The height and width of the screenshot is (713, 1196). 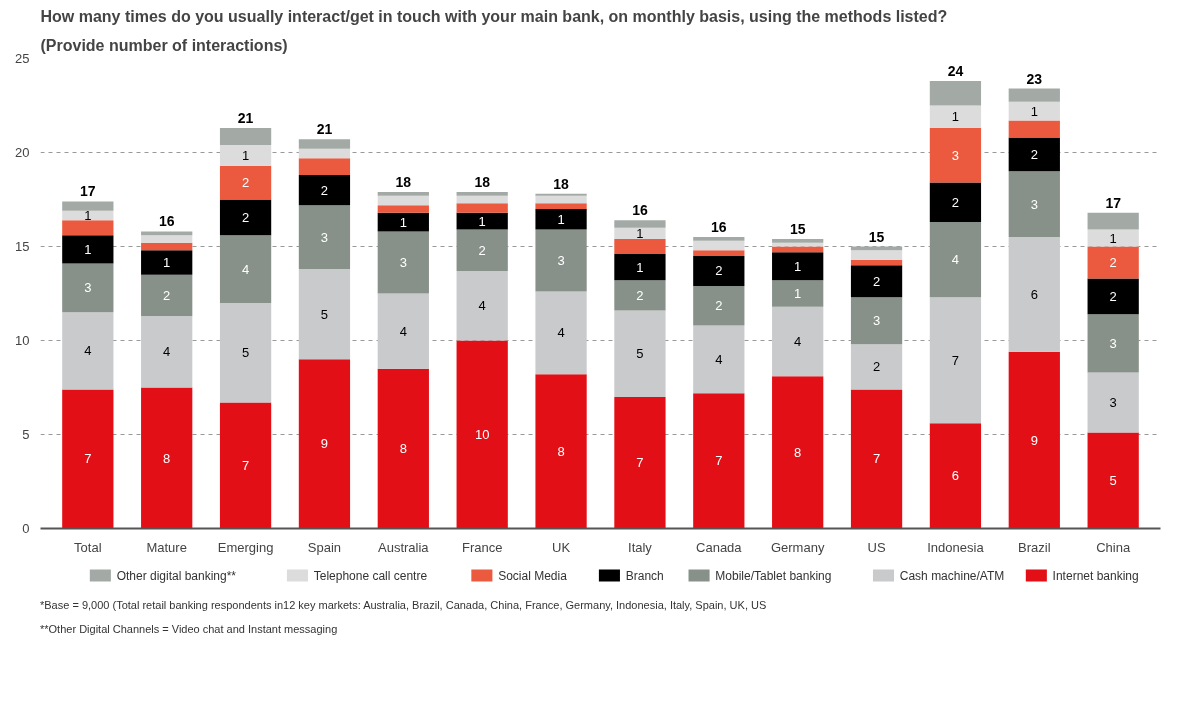 I want to click on total-label: 23, so click(x=1034, y=78).